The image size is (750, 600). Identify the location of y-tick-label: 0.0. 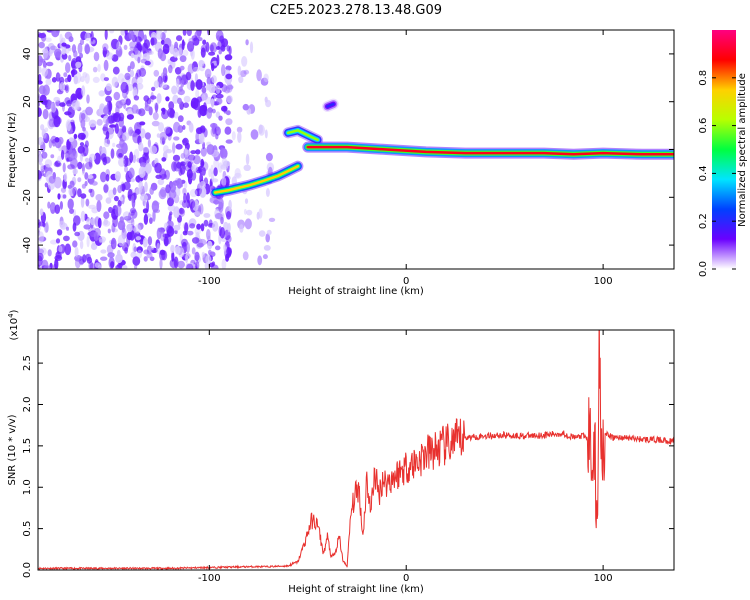
(27, 570).